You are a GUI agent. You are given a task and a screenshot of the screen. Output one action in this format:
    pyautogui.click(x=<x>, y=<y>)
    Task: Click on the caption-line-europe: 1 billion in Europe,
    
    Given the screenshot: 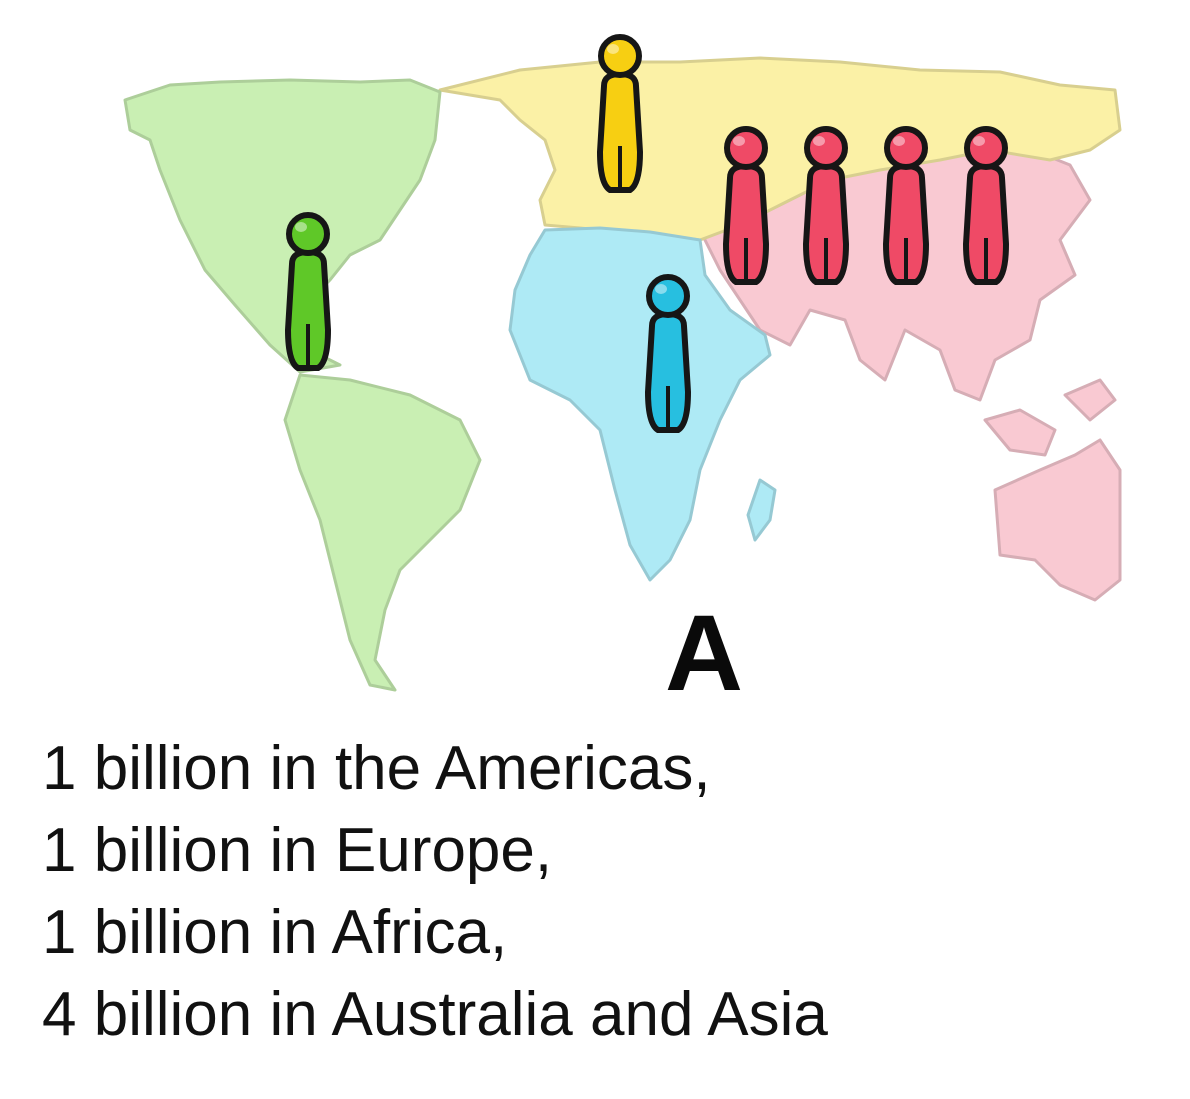 What is the action you would take?
    pyautogui.click(x=297, y=850)
    